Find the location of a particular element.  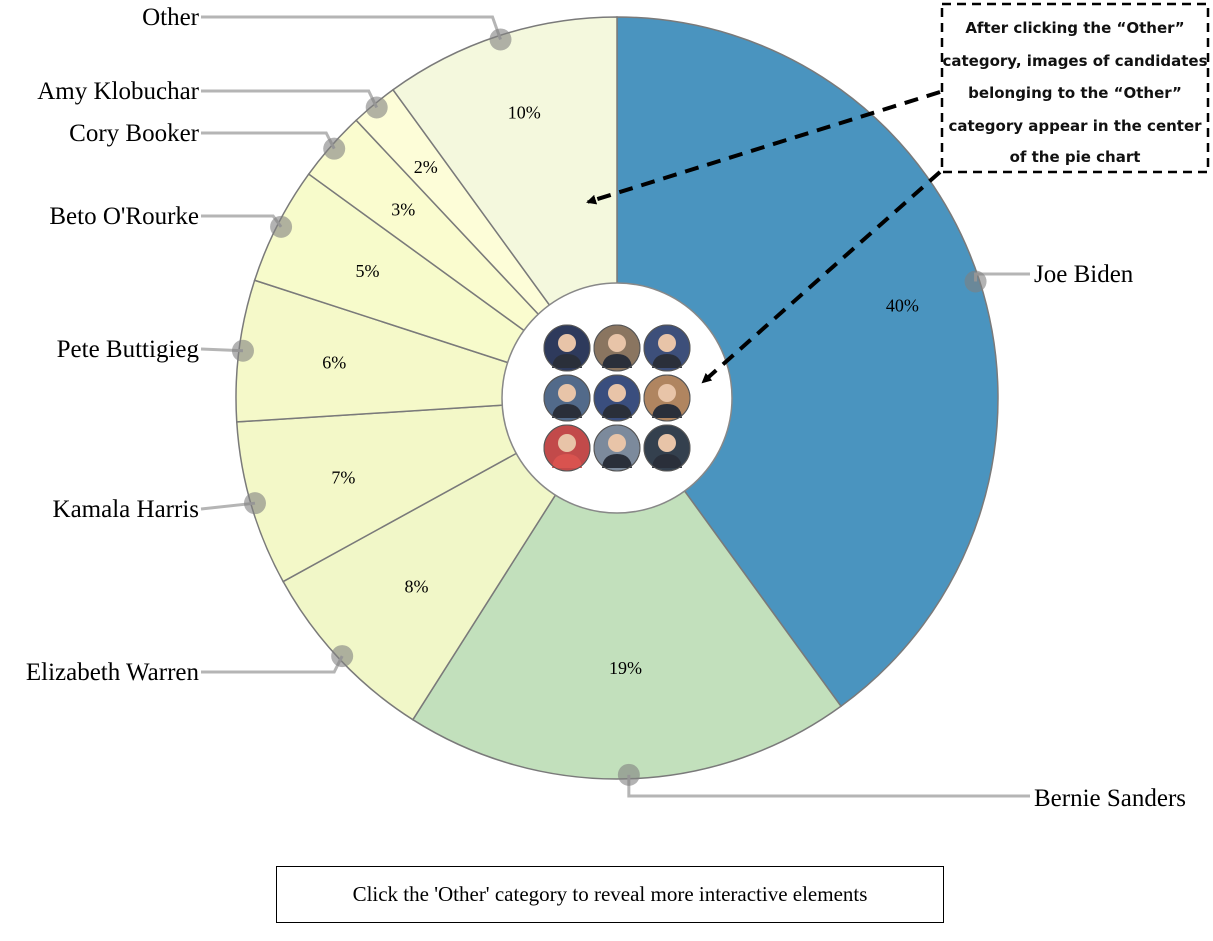

leader-line-cory-booker is located at coordinates (268, 140).